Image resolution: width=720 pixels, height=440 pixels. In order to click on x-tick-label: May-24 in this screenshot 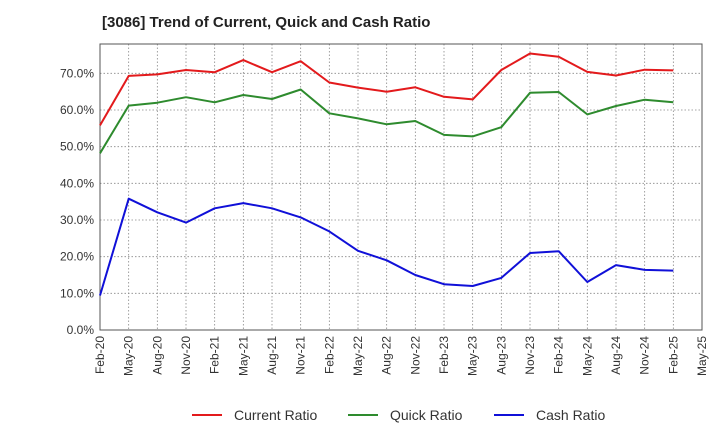, I will do `click(587, 356)`.